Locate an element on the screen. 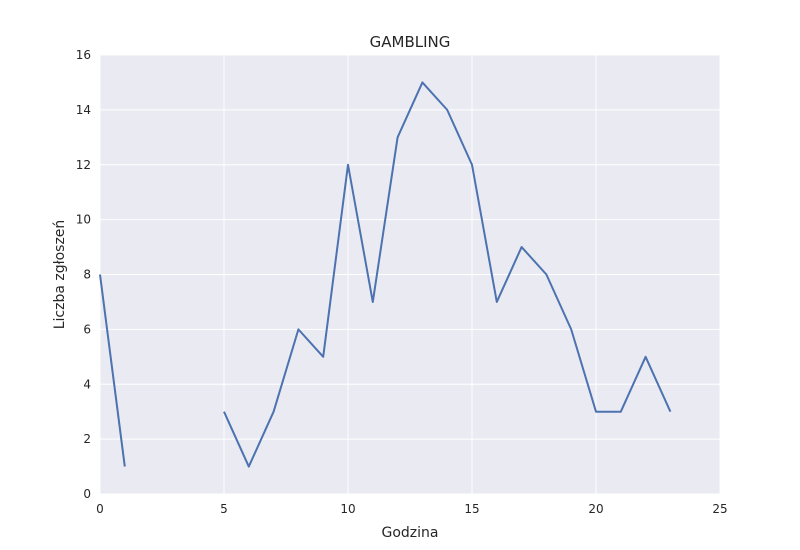 The width and height of the screenshot is (800, 550). y-tick-label: 16 is located at coordinates (83, 55).